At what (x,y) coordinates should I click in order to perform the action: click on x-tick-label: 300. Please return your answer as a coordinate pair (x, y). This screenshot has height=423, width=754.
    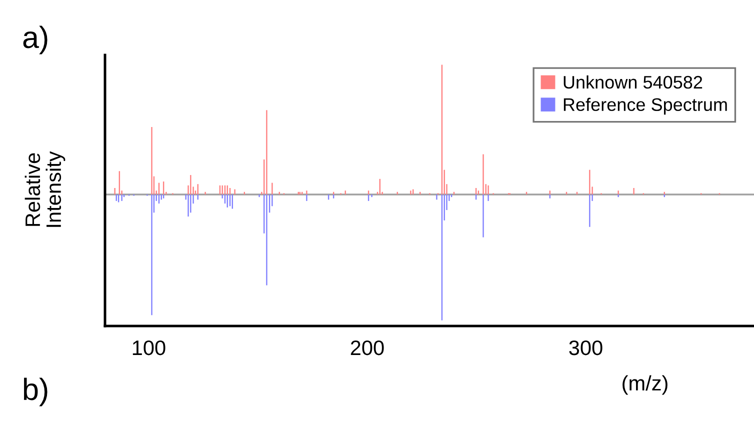
    Looking at the image, I should click on (585, 348).